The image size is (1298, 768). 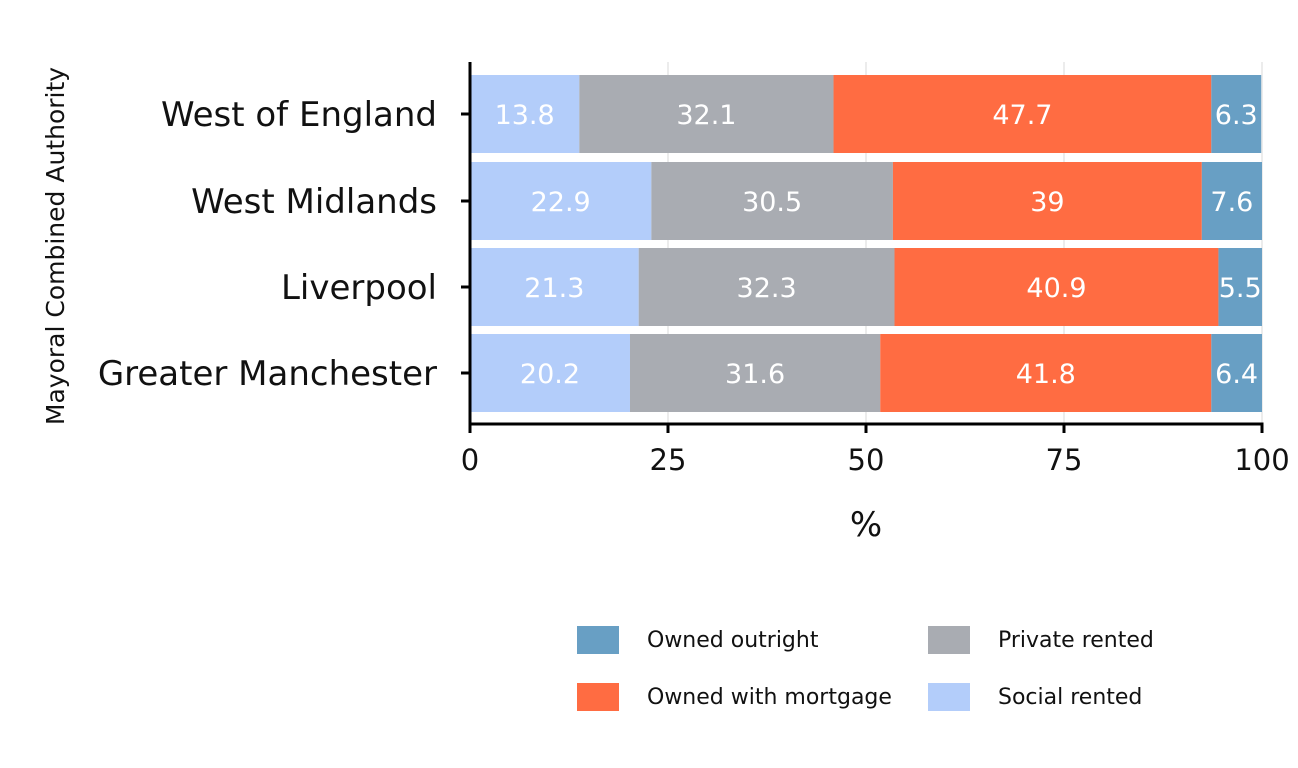 I want to click on bar-west-midlands-owned-outright, so click(x=1231, y=201).